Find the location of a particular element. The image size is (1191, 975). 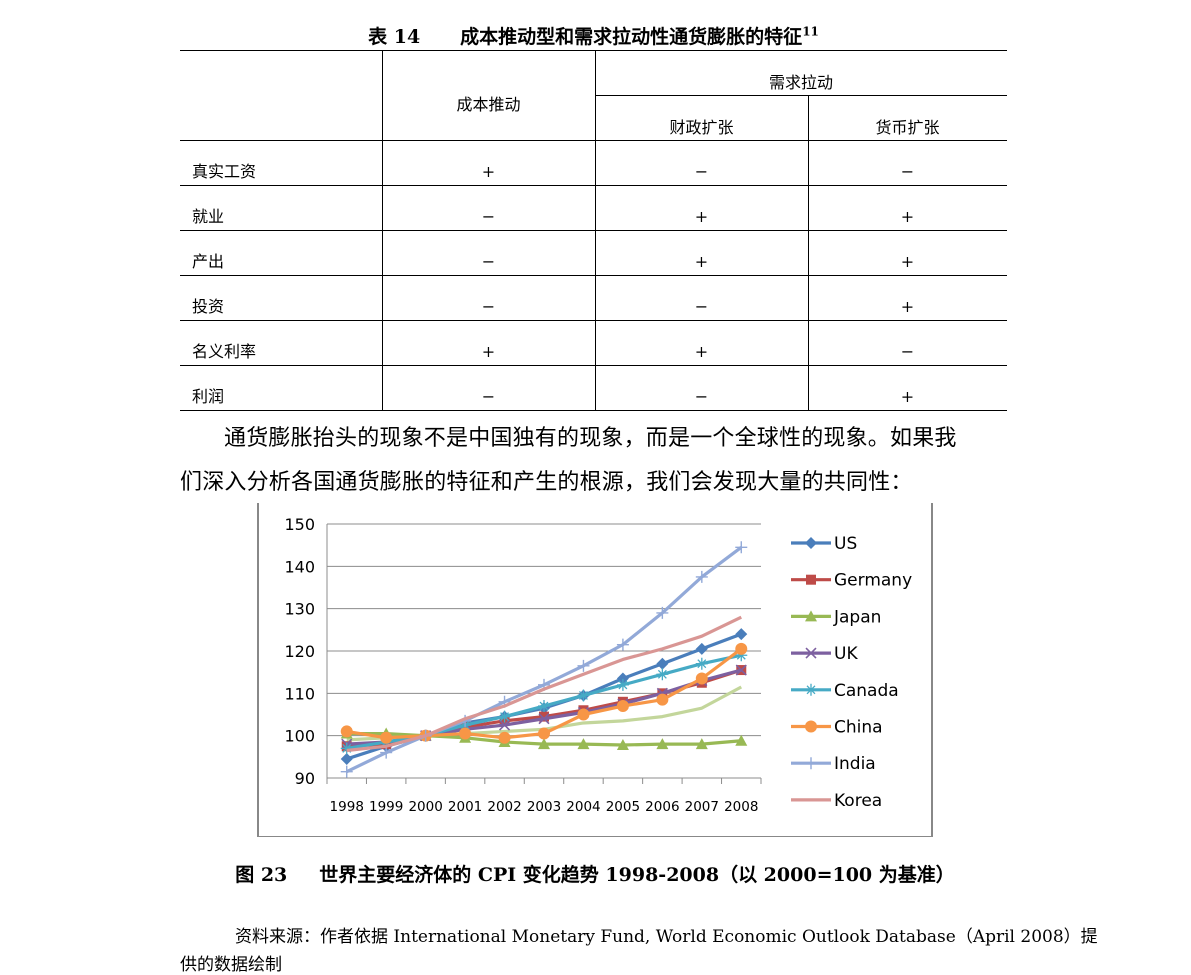

y-tick-label: 150 is located at coordinates (299, 524).